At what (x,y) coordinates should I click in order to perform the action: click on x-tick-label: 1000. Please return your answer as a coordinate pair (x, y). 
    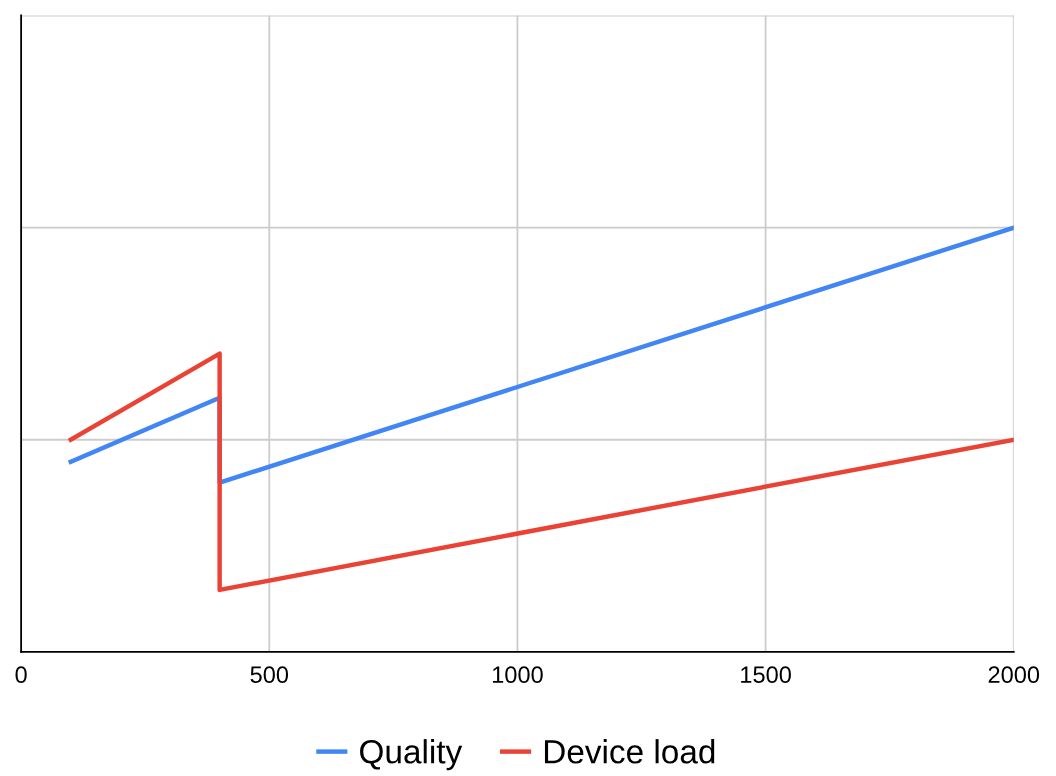
    Looking at the image, I should click on (517, 675).